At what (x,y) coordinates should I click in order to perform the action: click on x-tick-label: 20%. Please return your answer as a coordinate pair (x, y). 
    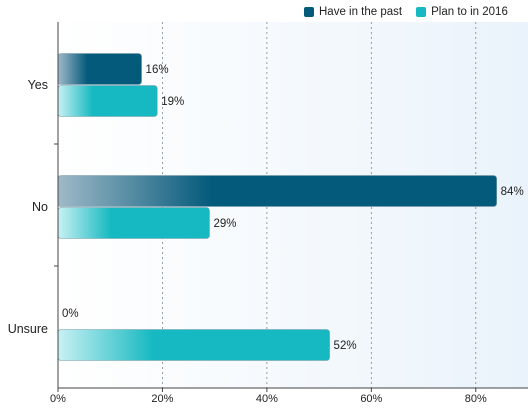
    Looking at the image, I should click on (162, 399).